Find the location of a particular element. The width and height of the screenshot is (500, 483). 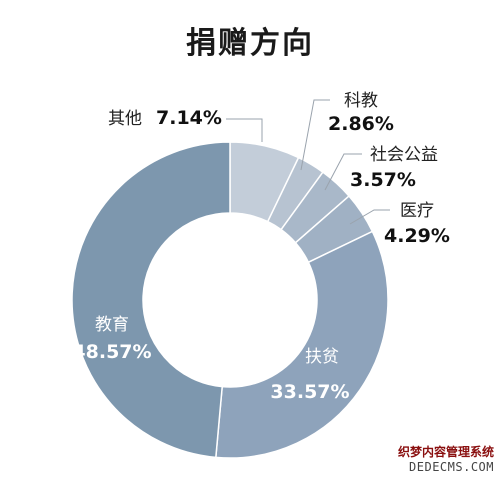

label-name-2: 社会公益 is located at coordinates (404, 155).